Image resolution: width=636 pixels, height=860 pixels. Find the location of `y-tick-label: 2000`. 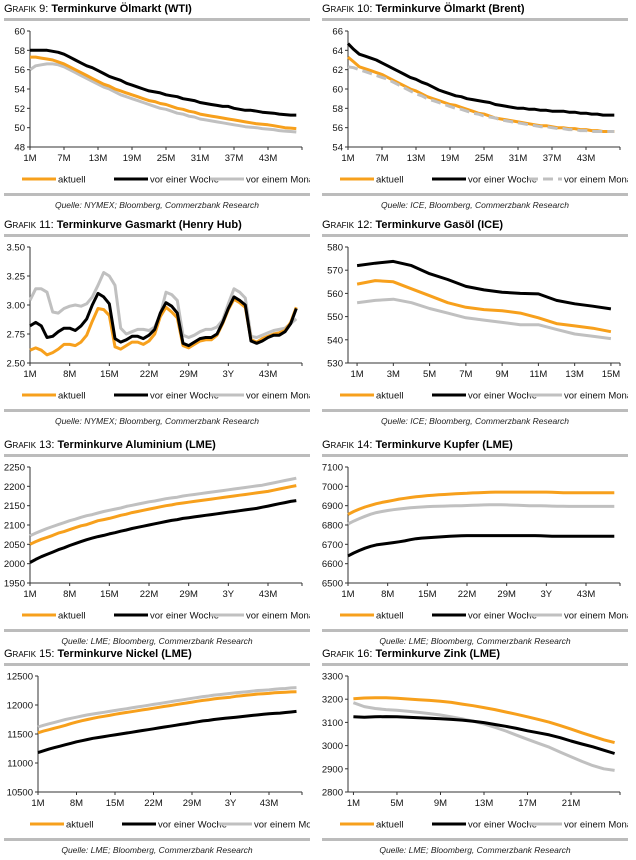

y-tick-label: 2000 is located at coordinates (14, 564).